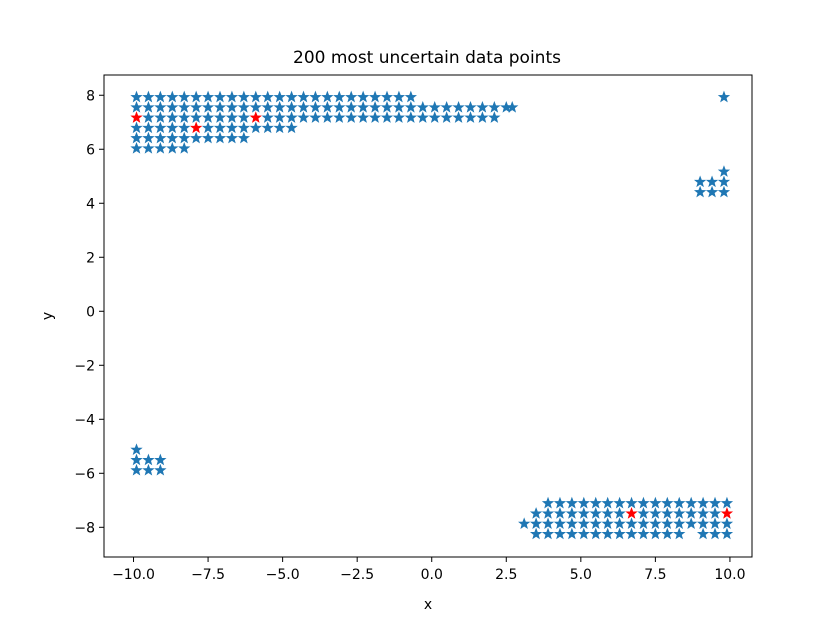  What do you see at coordinates (432, 575) in the screenshot?
I see `x-tick-label: 0.0` at bounding box center [432, 575].